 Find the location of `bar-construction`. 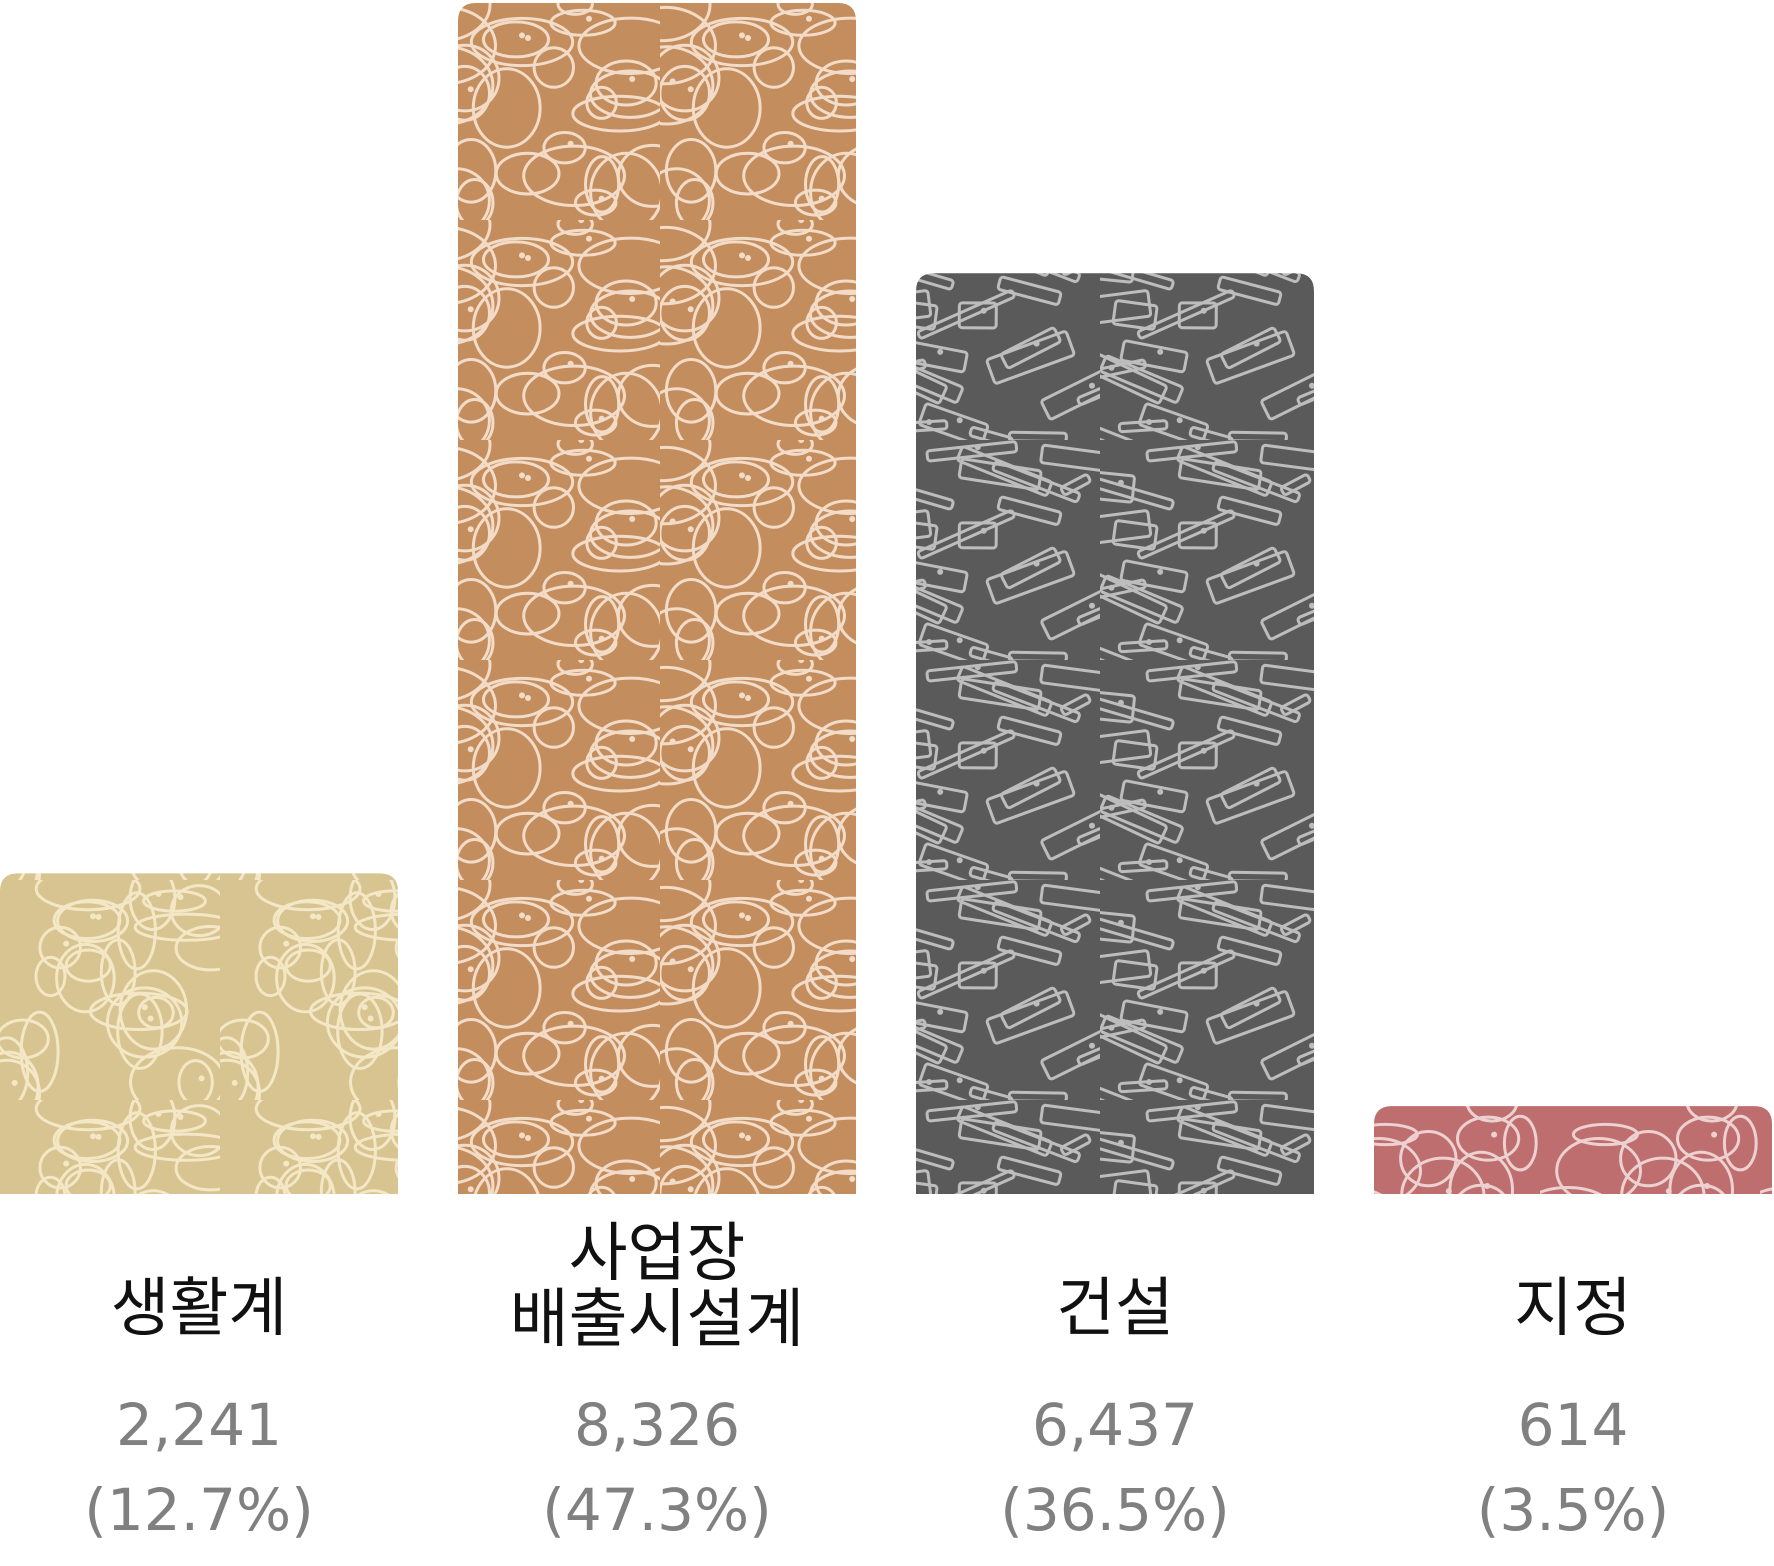

bar-construction is located at coordinates (1115, 734).